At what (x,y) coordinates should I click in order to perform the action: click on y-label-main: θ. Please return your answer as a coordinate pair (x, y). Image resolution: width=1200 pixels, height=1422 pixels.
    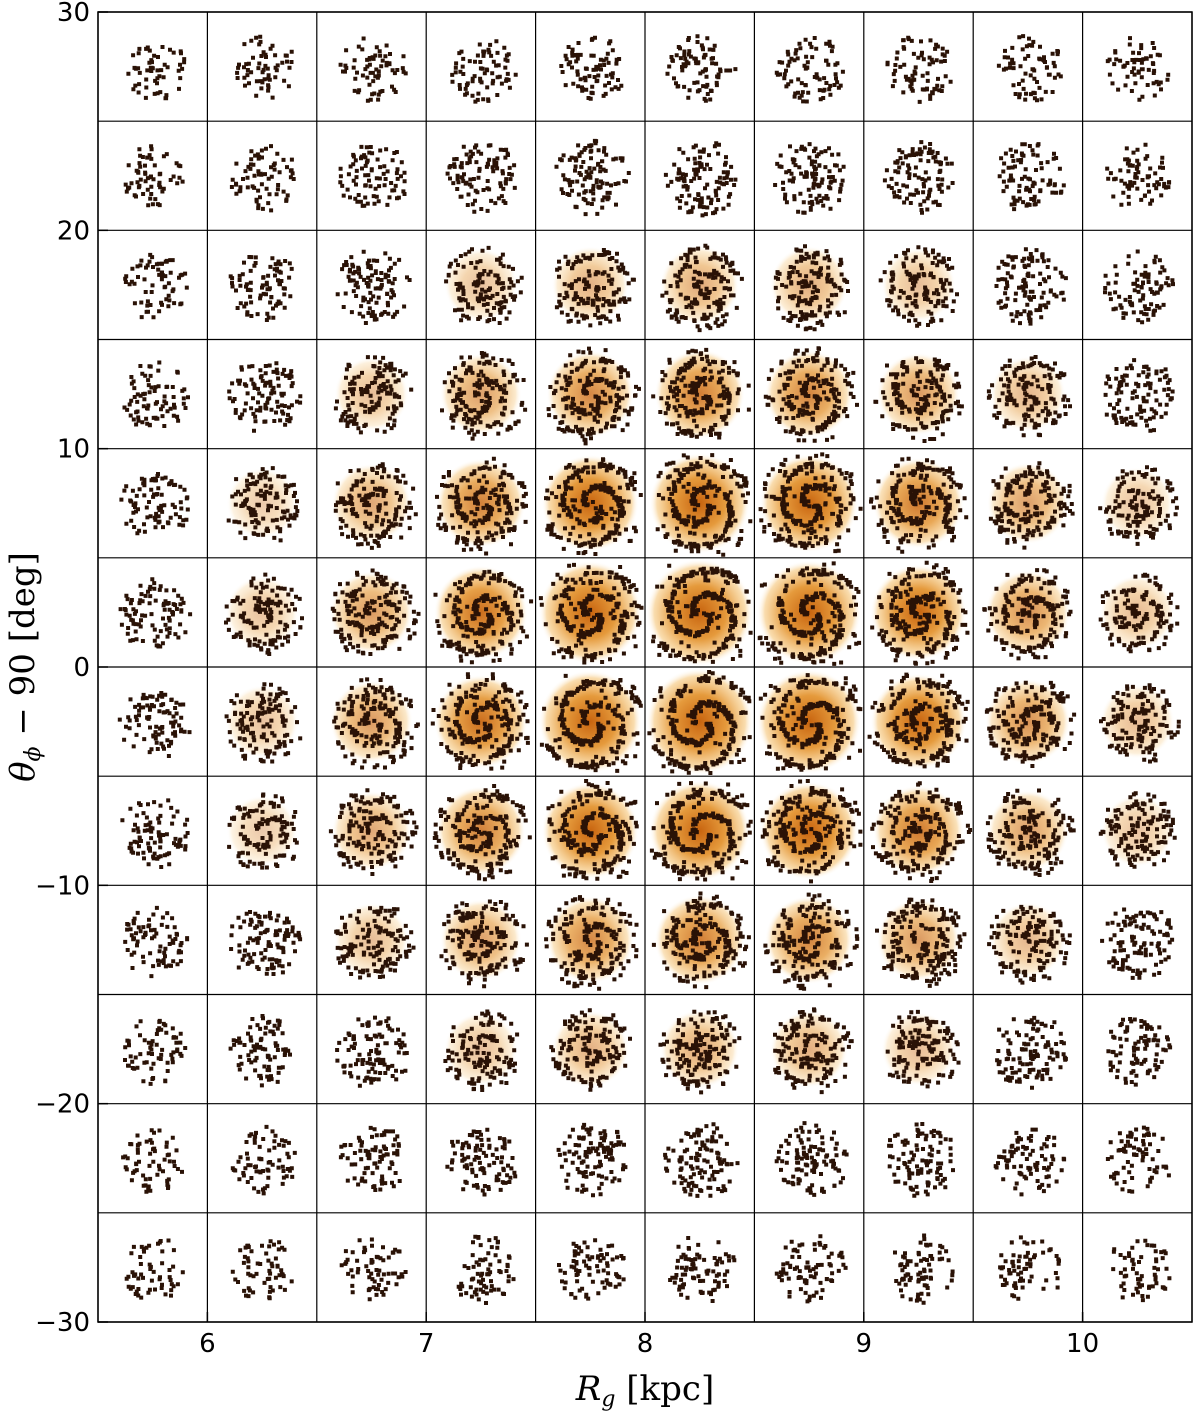
    Looking at the image, I should click on (23, 771).